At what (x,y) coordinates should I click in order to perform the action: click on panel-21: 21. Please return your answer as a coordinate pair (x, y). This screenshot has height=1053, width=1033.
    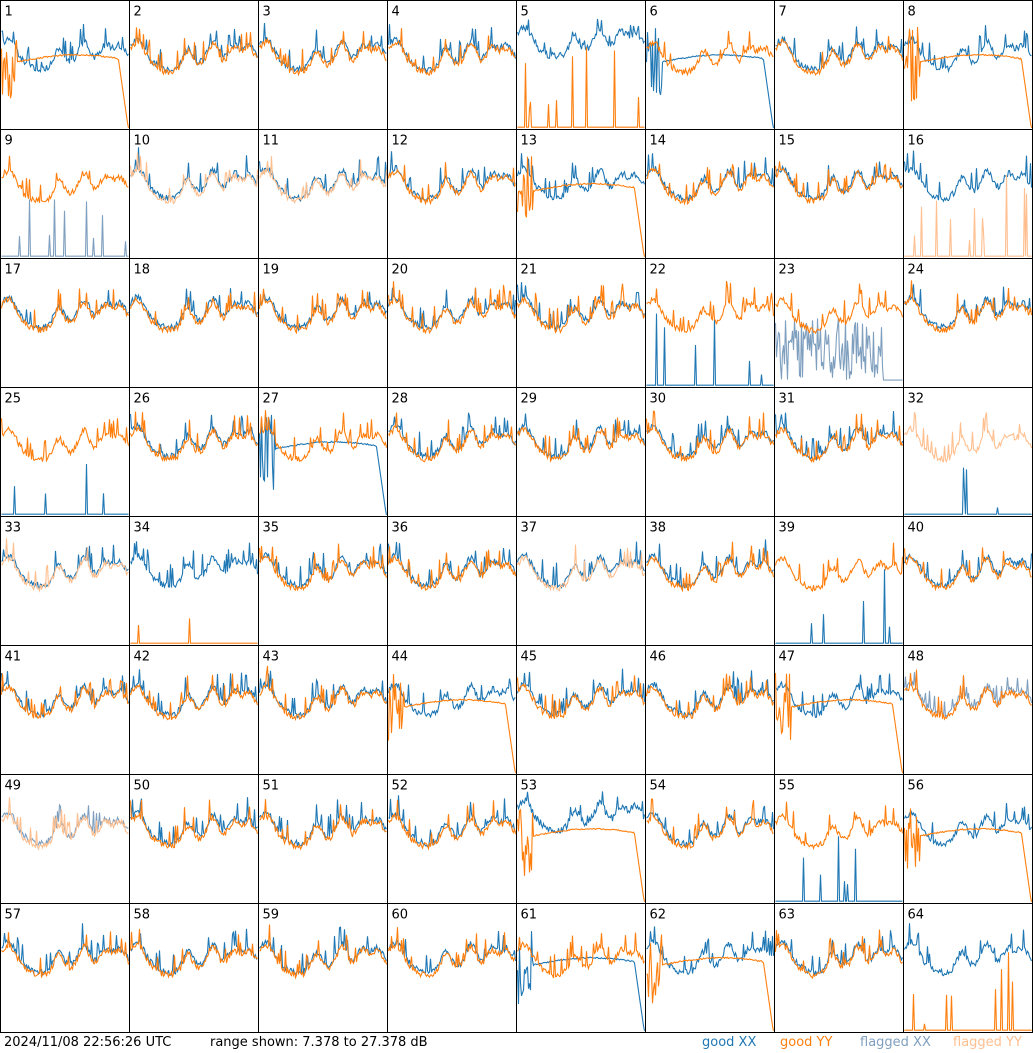
    Looking at the image, I should click on (581, 323).